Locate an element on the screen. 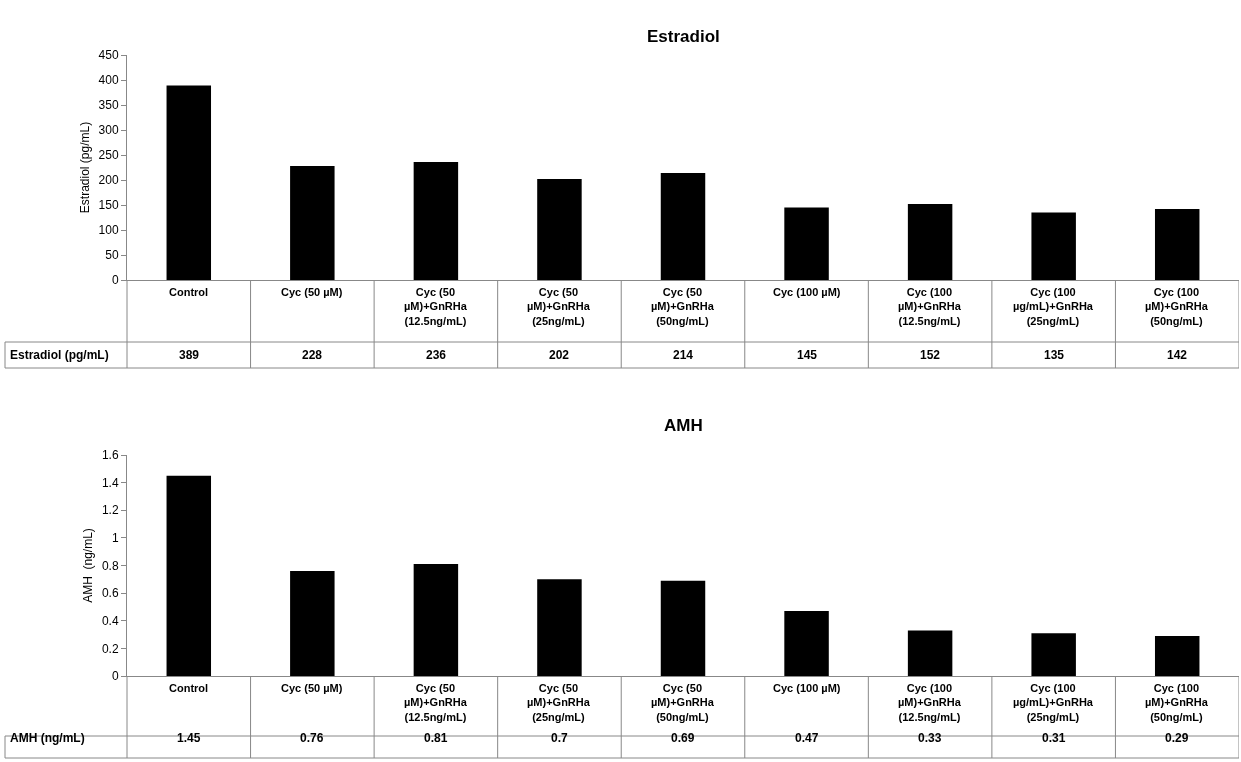  data-label: 0.31 is located at coordinates (1054, 738).